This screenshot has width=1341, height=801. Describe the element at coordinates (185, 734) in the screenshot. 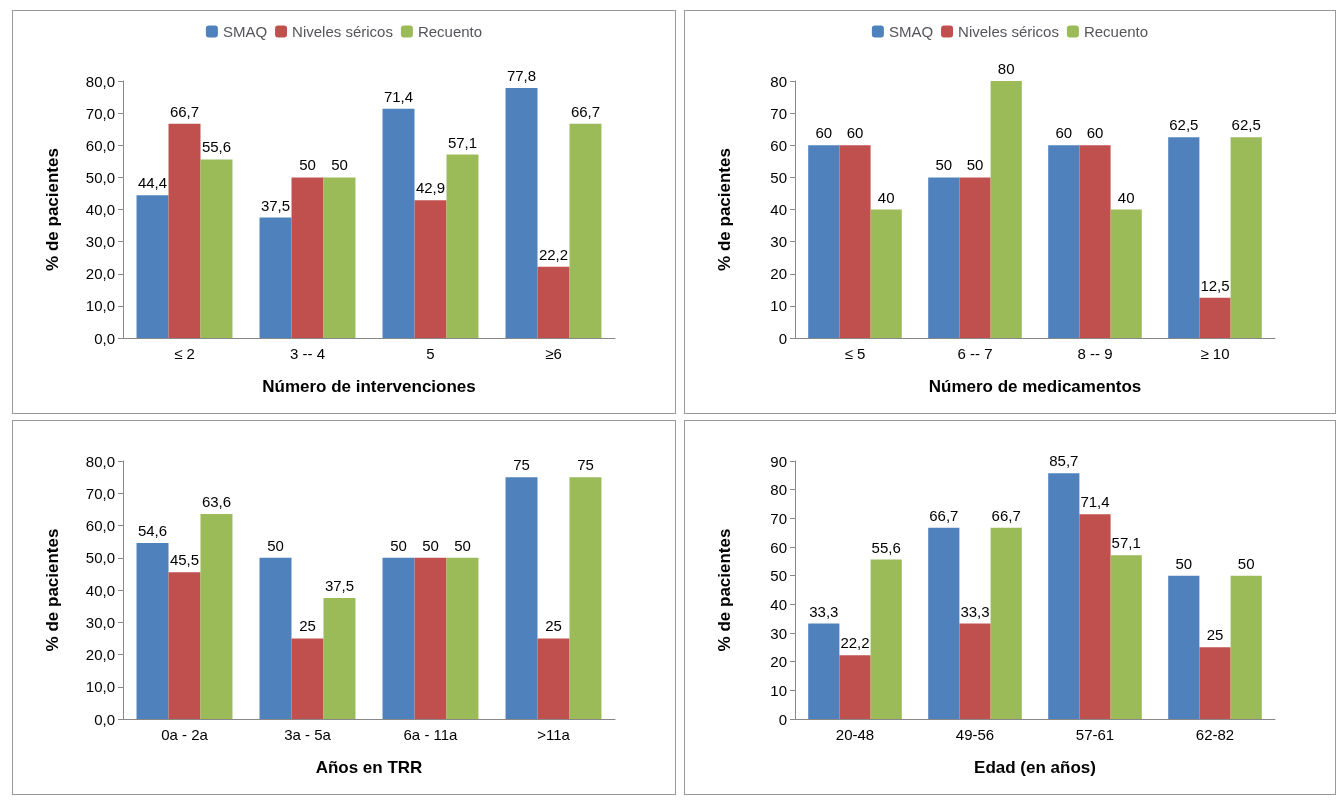

I see `x-tick-label: 0a - 2a` at that location.